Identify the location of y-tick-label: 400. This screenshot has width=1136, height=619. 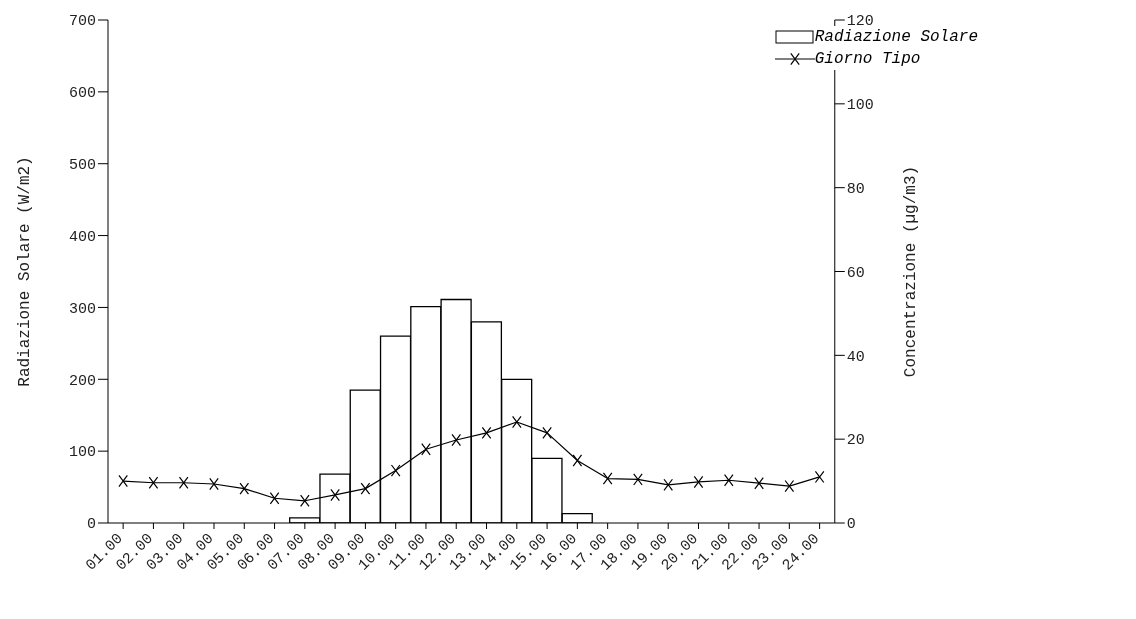
(82, 237).